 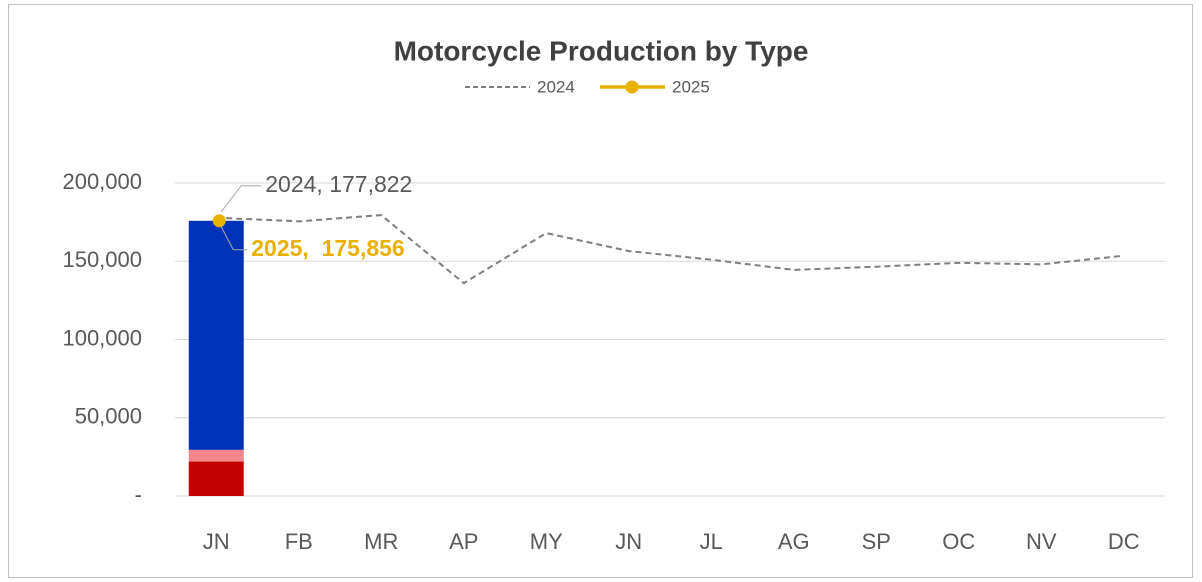 What do you see at coordinates (338, 184) in the screenshot?
I see `data-label: 2024, 177,822` at bounding box center [338, 184].